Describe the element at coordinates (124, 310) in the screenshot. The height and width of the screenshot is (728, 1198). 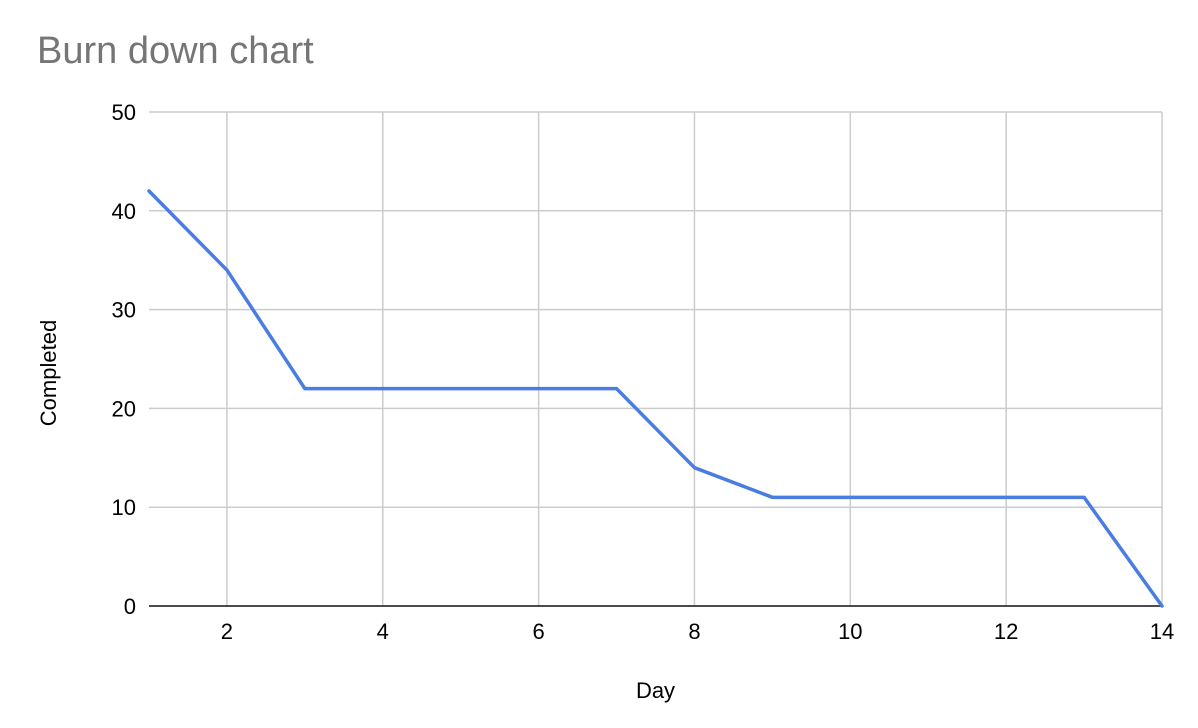
I see `y-tick-label: 30` at that location.